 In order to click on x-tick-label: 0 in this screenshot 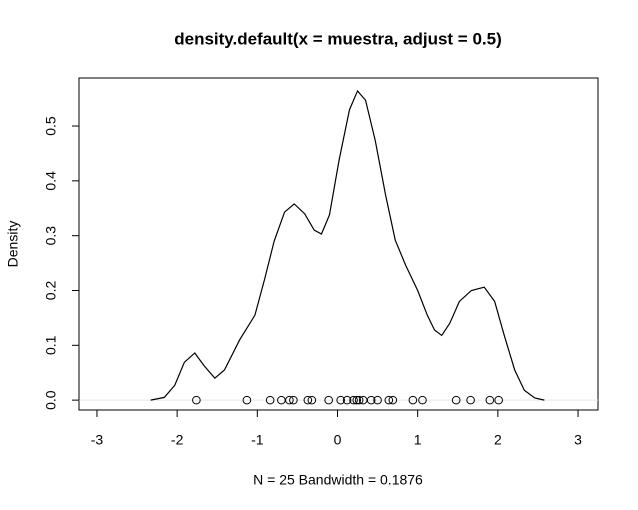, I will do `click(338, 440)`.